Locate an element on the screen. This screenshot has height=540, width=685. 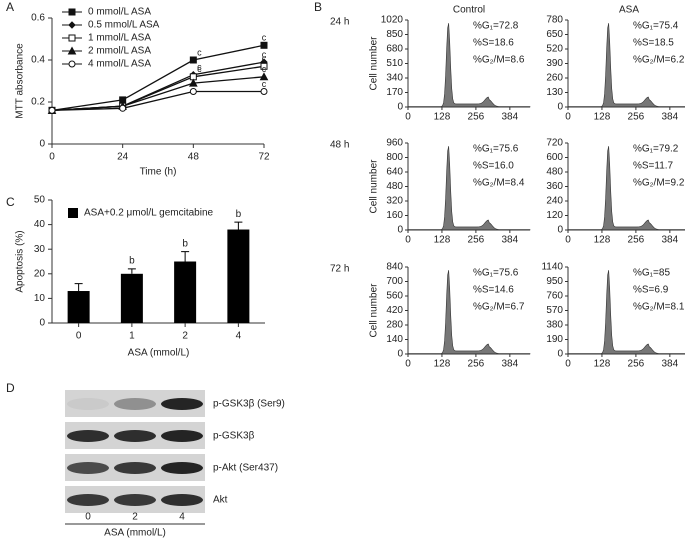
band-label: p-Akt (Ser437) is located at coordinates (245, 468).